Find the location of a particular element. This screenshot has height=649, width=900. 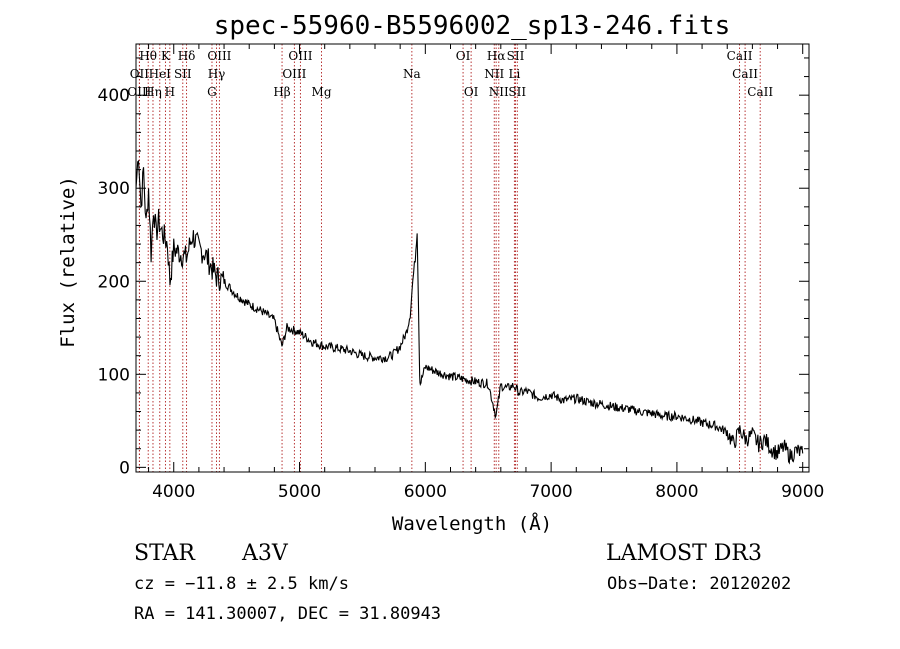

spectral-line-label: Hη is located at coordinates (153, 92).